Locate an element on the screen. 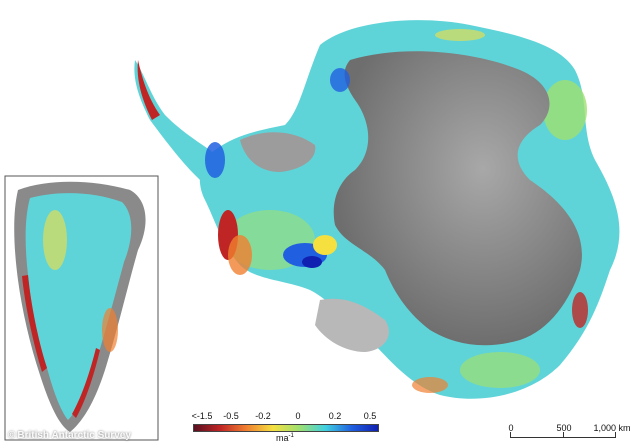 This screenshot has height=448, width=634. north-coast-yellow-zone is located at coordinates (460, 35).